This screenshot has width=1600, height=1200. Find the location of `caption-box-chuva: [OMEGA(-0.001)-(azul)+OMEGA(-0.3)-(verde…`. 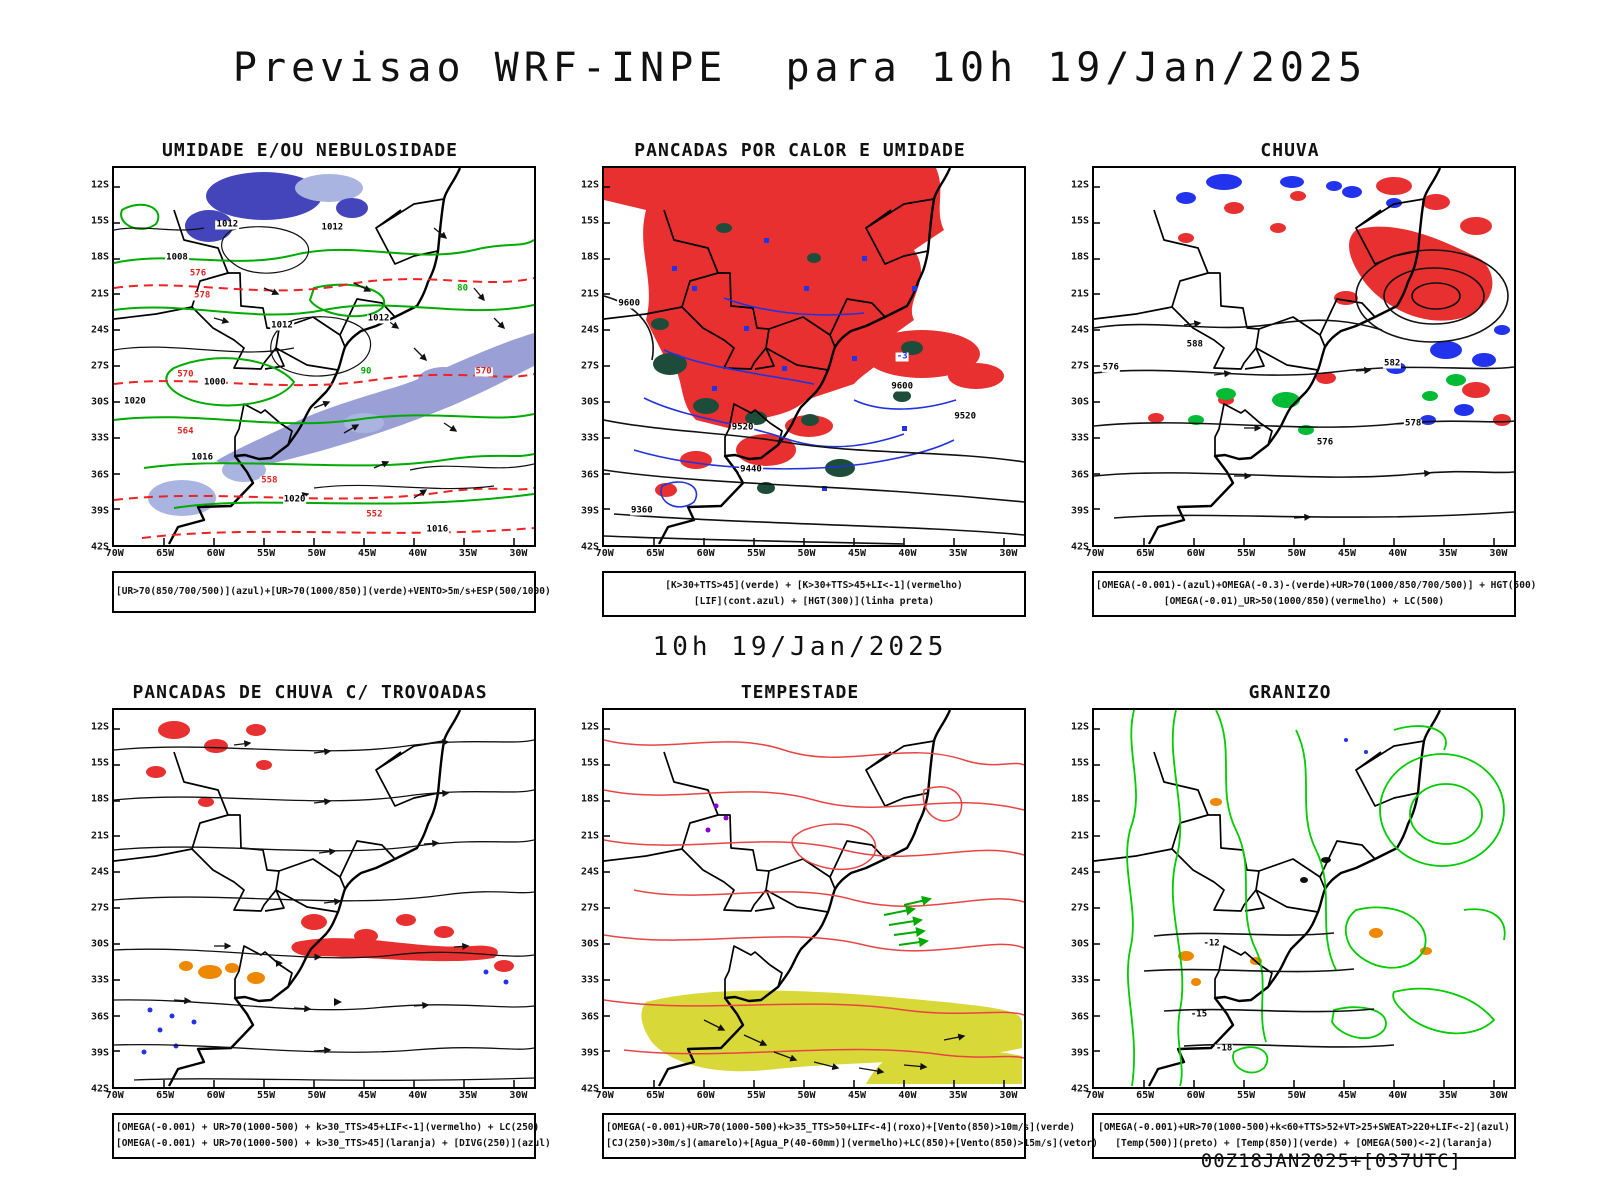

caption-box-chuva: [OMEGA(-0.001)-(azul)+OMEGA(-0.3)-(verde… is located at coordinates (1314, 594).